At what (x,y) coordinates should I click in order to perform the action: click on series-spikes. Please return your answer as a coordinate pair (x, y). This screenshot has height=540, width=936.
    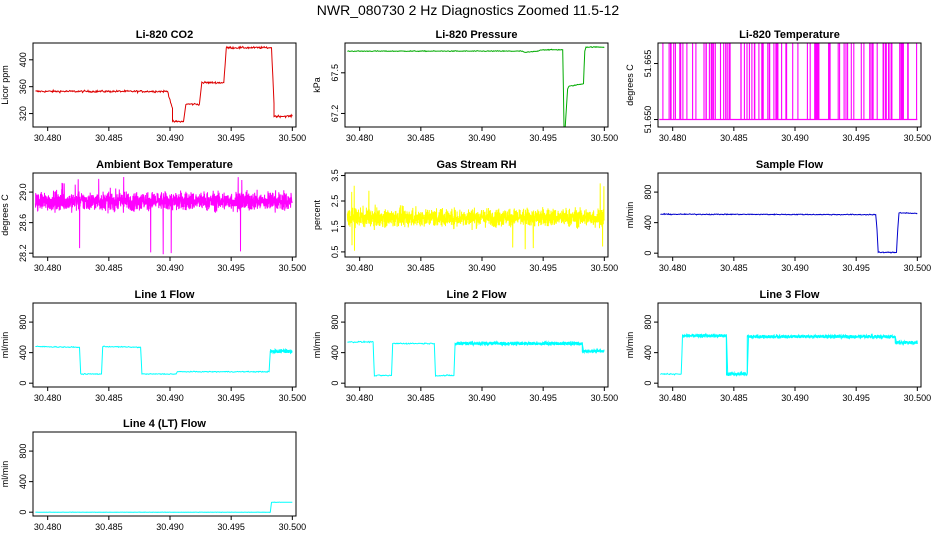
    Looking at the image, I should click on (790, 81).